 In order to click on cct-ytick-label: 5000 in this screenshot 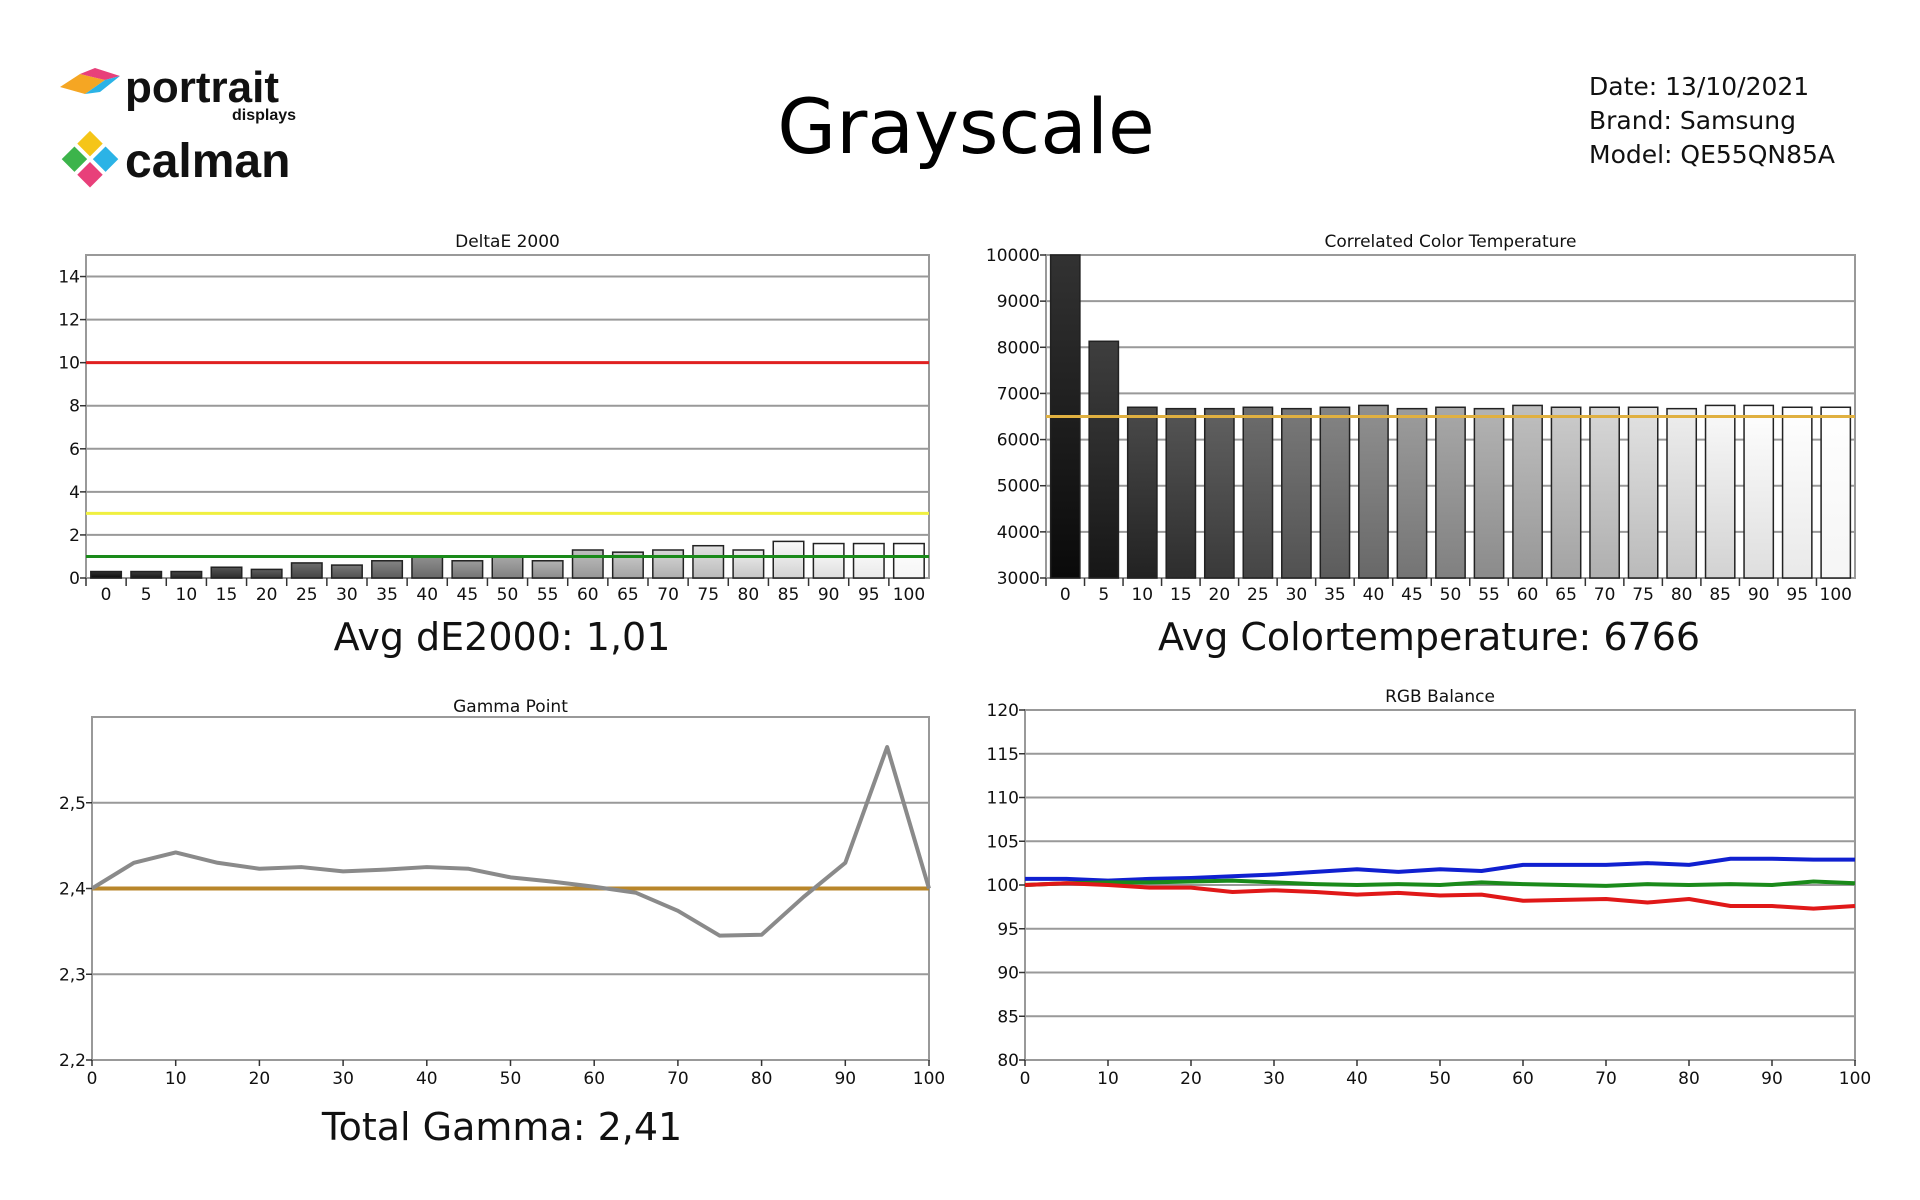, I will do `click(1018, 487)`.